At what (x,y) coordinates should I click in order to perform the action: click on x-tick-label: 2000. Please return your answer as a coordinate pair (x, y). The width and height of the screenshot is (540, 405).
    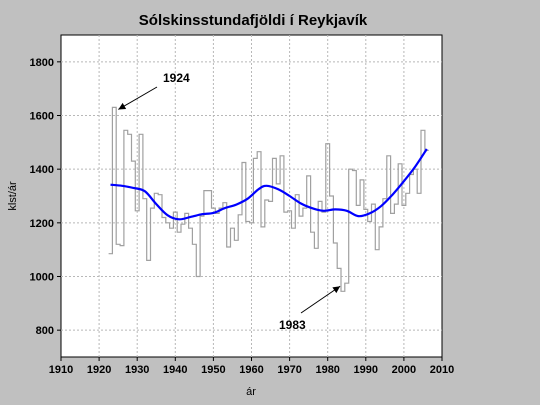
    Looking at the image, I should click on (404, 370).